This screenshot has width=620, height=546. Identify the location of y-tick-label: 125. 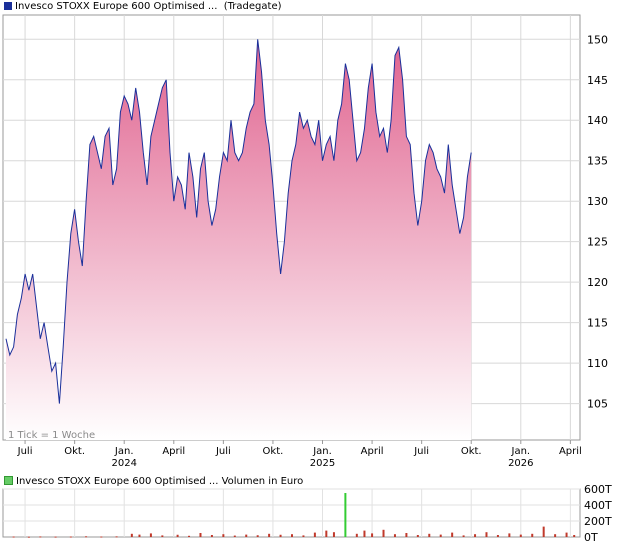
(597, 242).